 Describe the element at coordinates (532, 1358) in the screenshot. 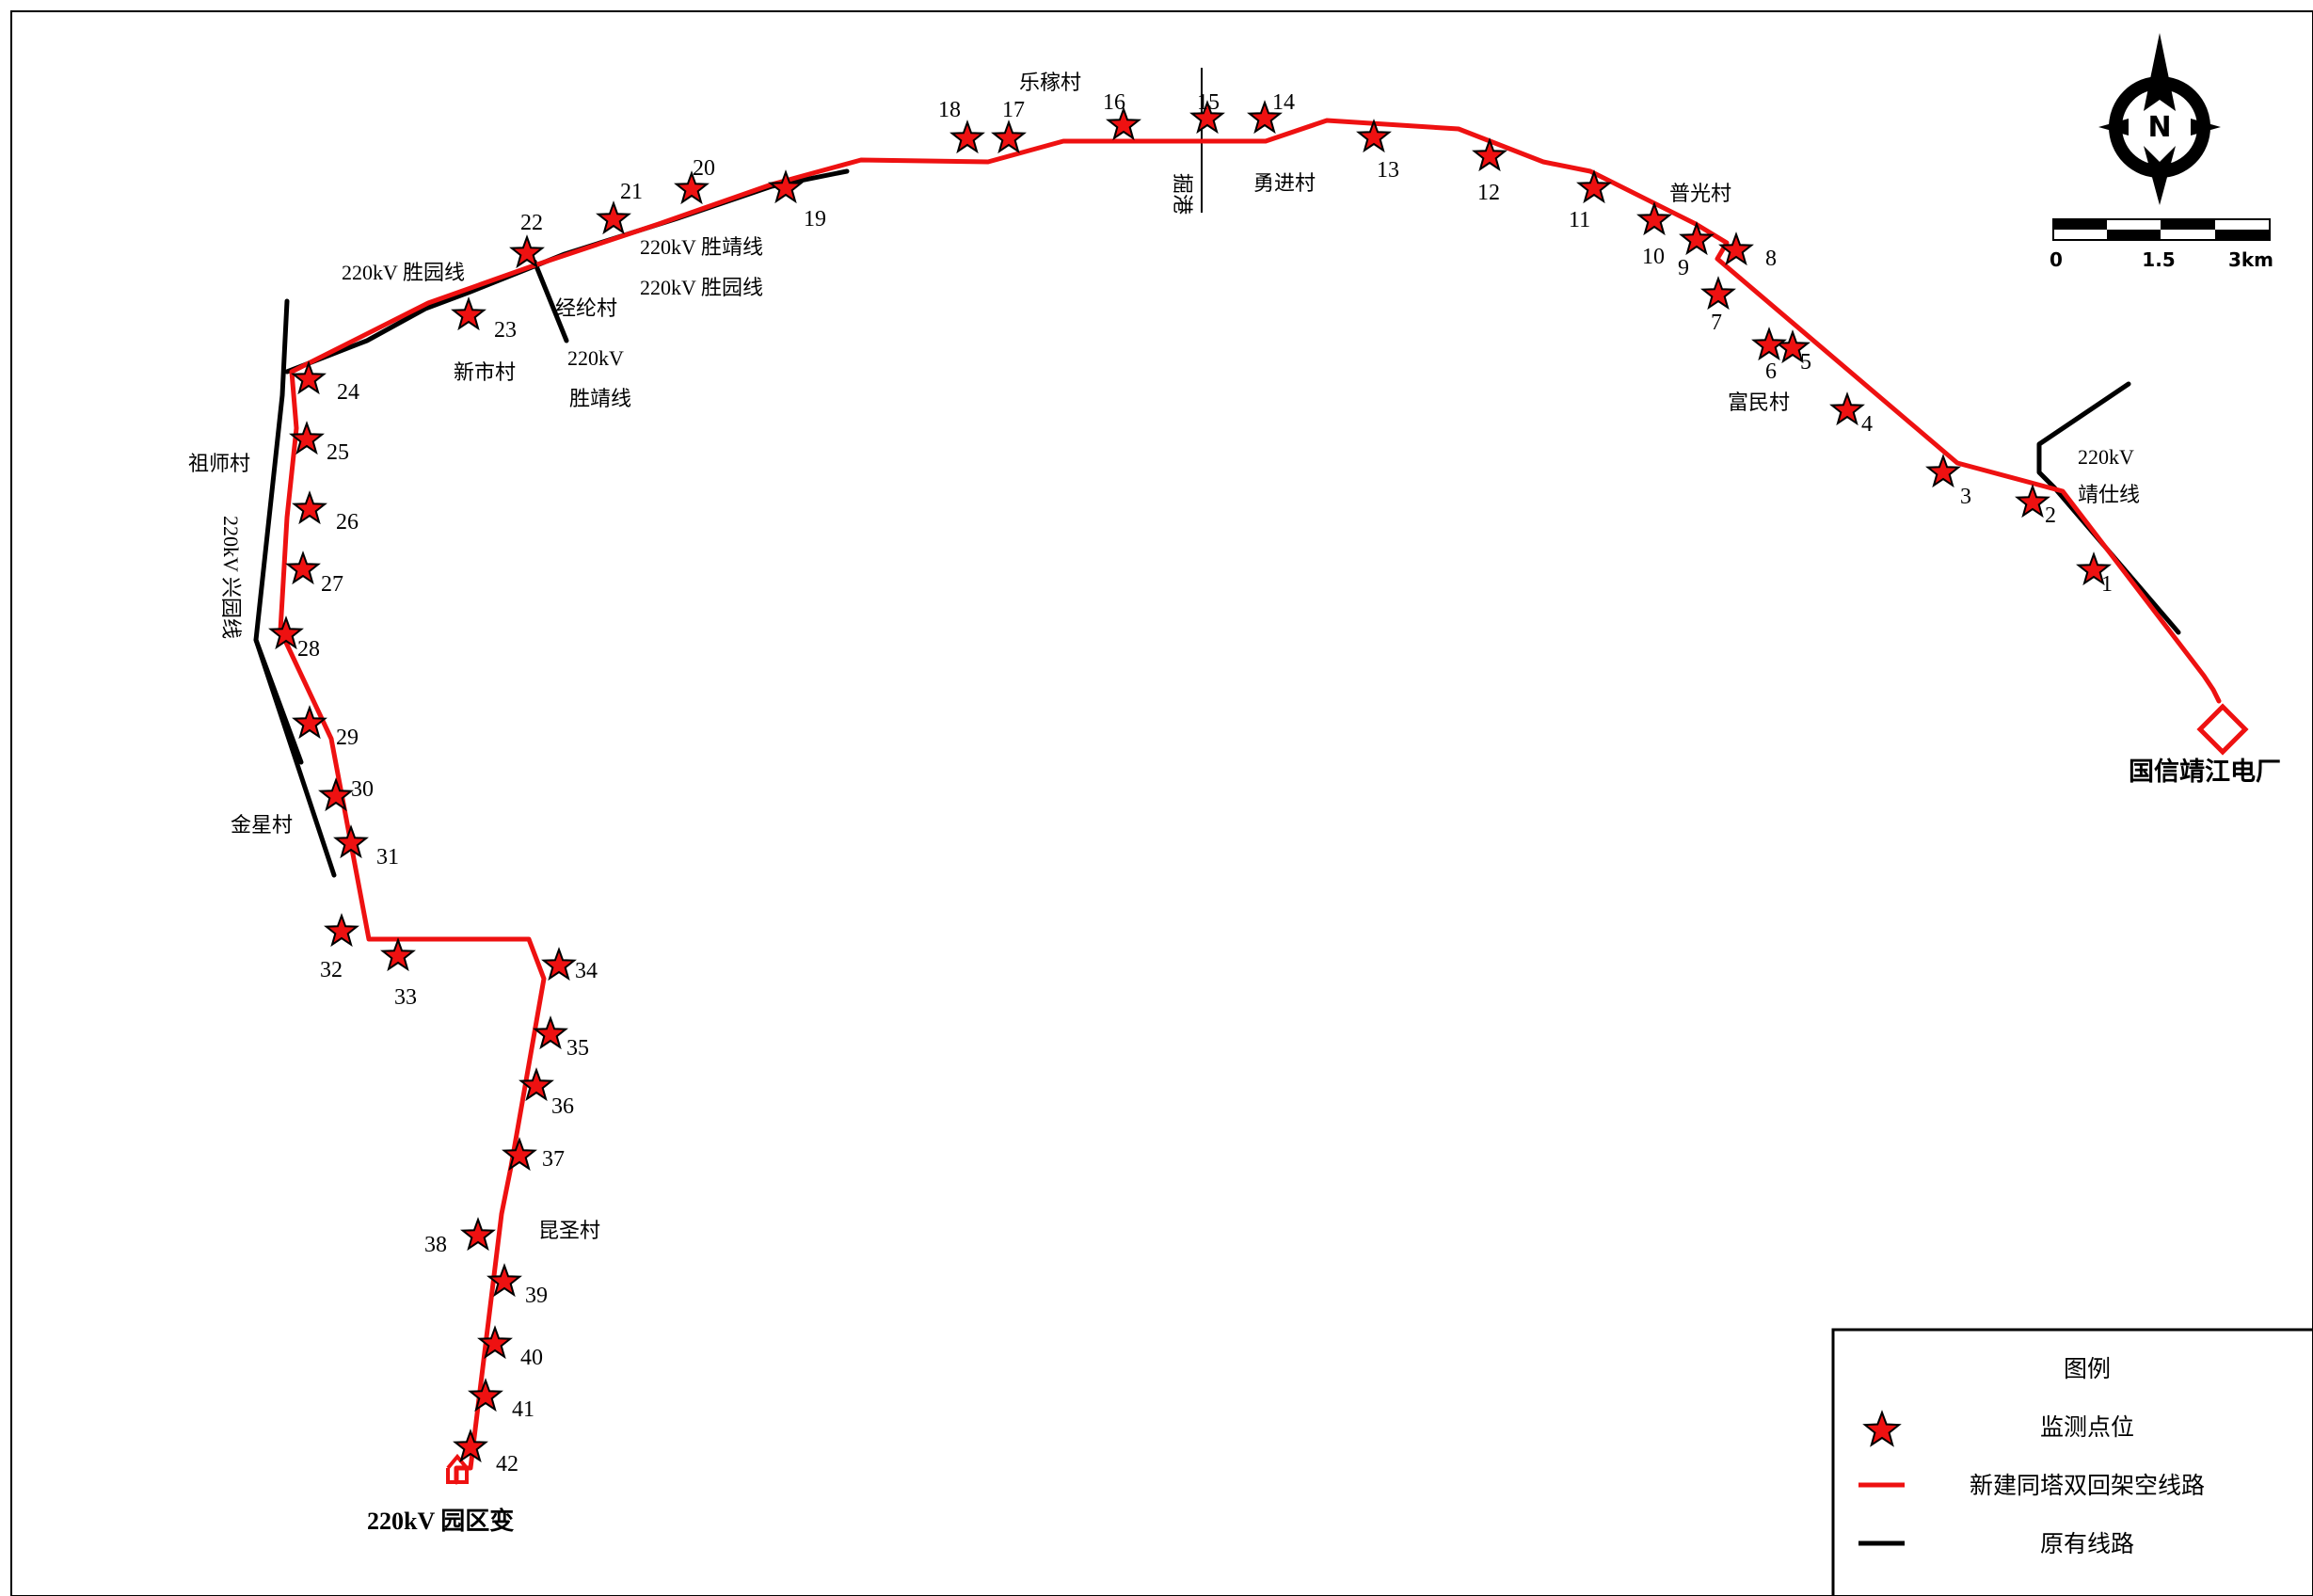

I see `point-label: 40` at that location.